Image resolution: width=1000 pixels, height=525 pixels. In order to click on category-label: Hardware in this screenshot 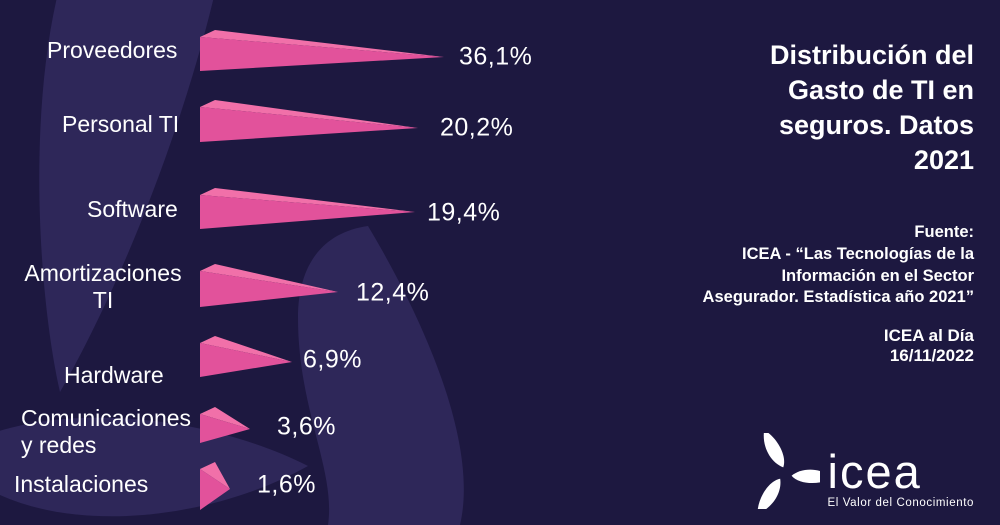, I will do `click(114, 375)`.